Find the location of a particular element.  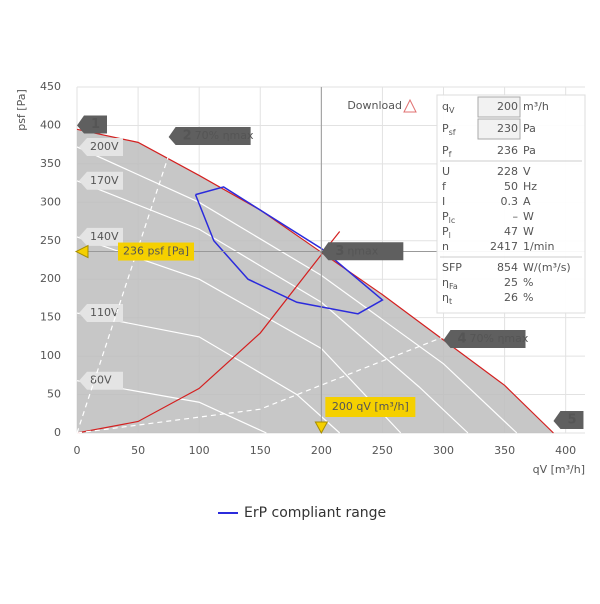

voltage-label: 140V is located at coordinates (104, 236).